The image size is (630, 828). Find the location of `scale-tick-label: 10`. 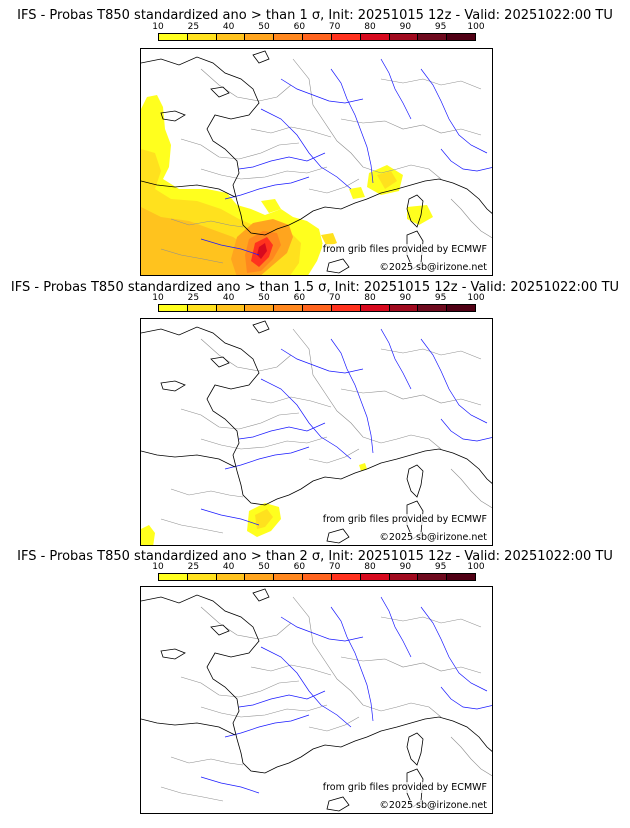

scale-tick-label: 10 is located at coordinates (158, 27).